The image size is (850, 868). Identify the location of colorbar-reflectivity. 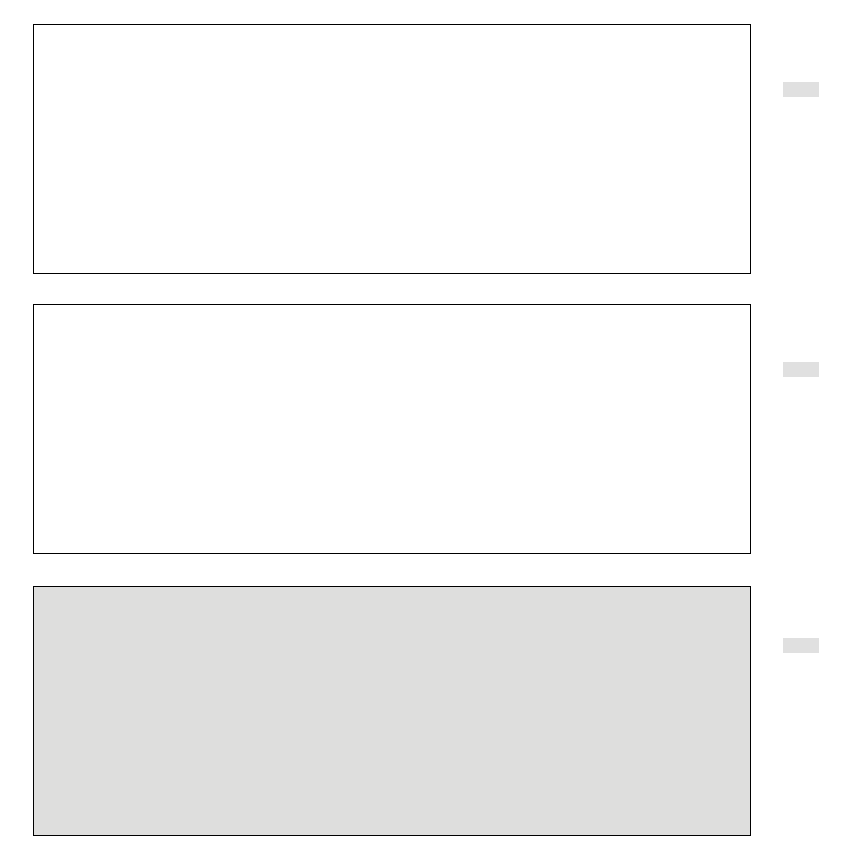
(814, 635).